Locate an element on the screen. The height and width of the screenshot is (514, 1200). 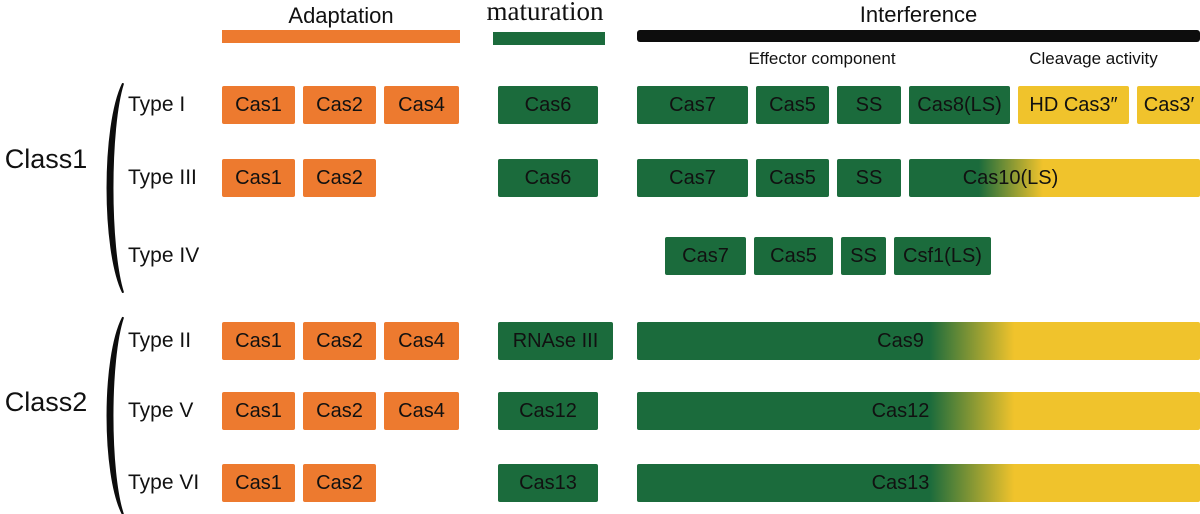
gene-box-rnase-iii: RNAse III is located at coordinates (555, 341).